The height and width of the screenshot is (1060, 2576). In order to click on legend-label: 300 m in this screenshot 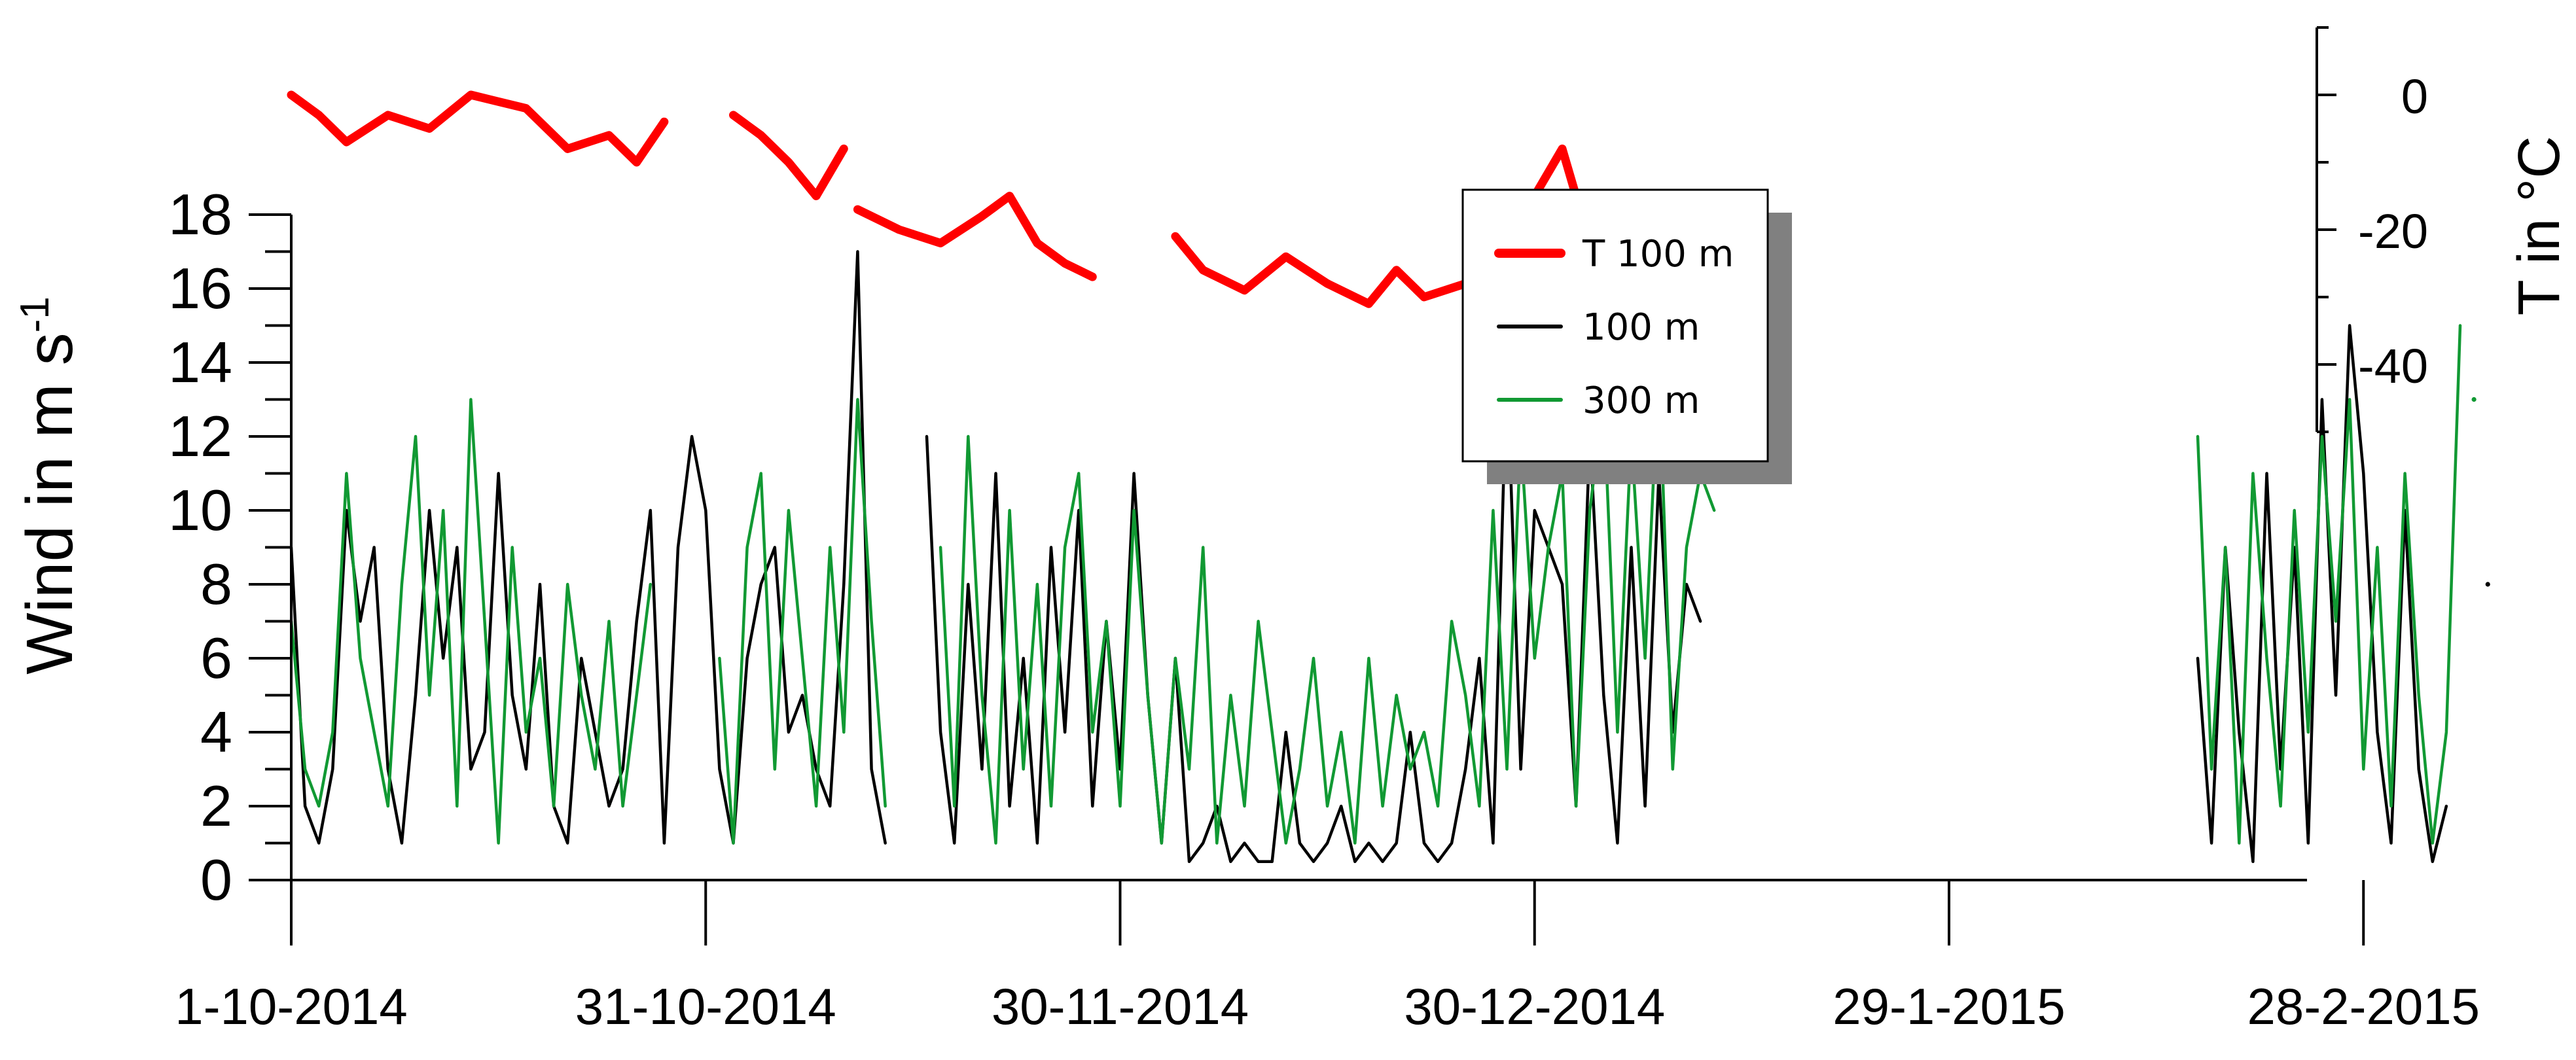, I will do `click(1641, 401)`.